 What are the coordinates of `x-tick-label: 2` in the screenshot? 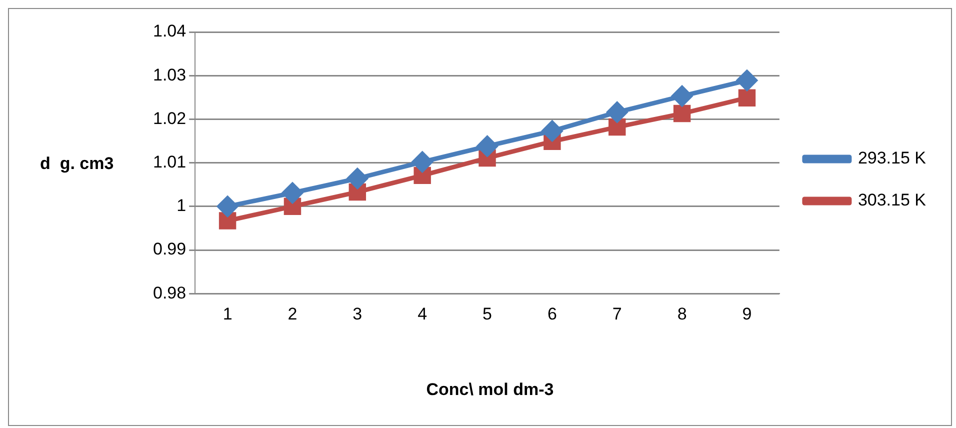 It's located at (293, 314).